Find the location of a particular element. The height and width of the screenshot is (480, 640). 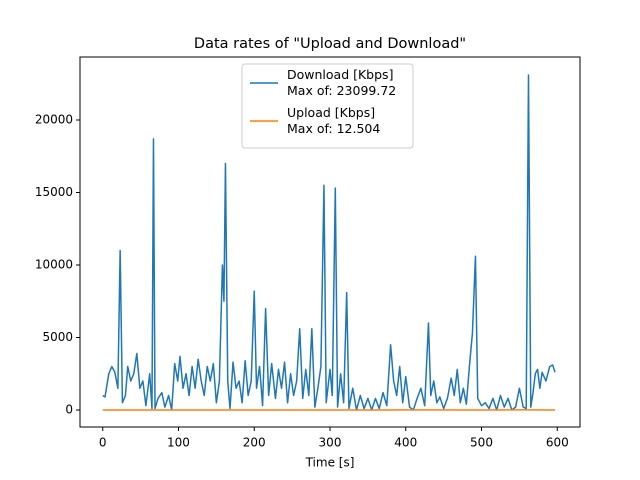

x-tick-label: 600 is located at coordinates (557, 443).